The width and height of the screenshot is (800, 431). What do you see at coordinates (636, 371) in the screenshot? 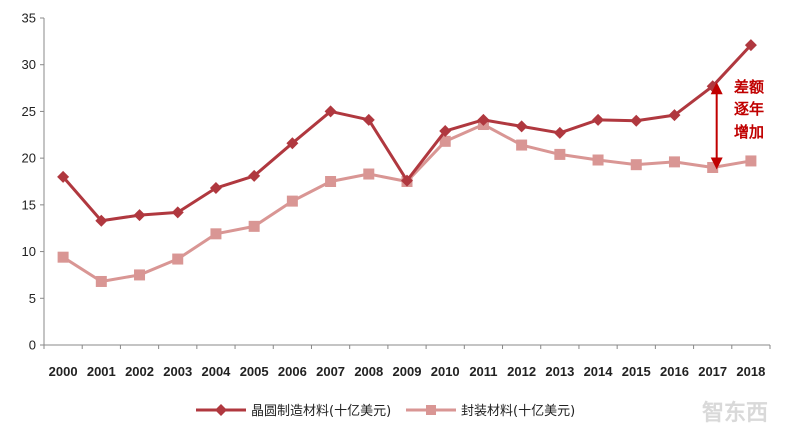
I see `x-tick-label: 2015` at bounding box center [636, 371].